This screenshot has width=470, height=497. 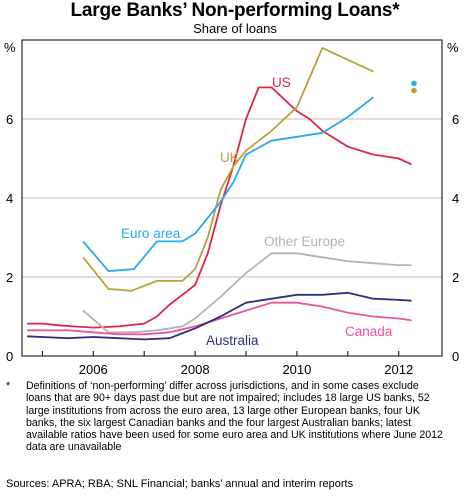 What do you see at coordinates (246, 369) in the screenshot?
I see `x-tick-labels: 2006 2008 2010 2012` at bounding box center [246, 369].